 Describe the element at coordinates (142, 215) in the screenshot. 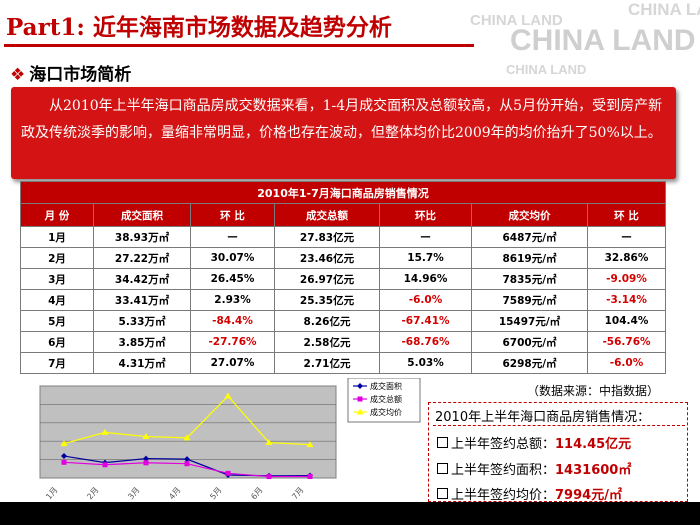

I see `col-header: 成交面积` at that location.